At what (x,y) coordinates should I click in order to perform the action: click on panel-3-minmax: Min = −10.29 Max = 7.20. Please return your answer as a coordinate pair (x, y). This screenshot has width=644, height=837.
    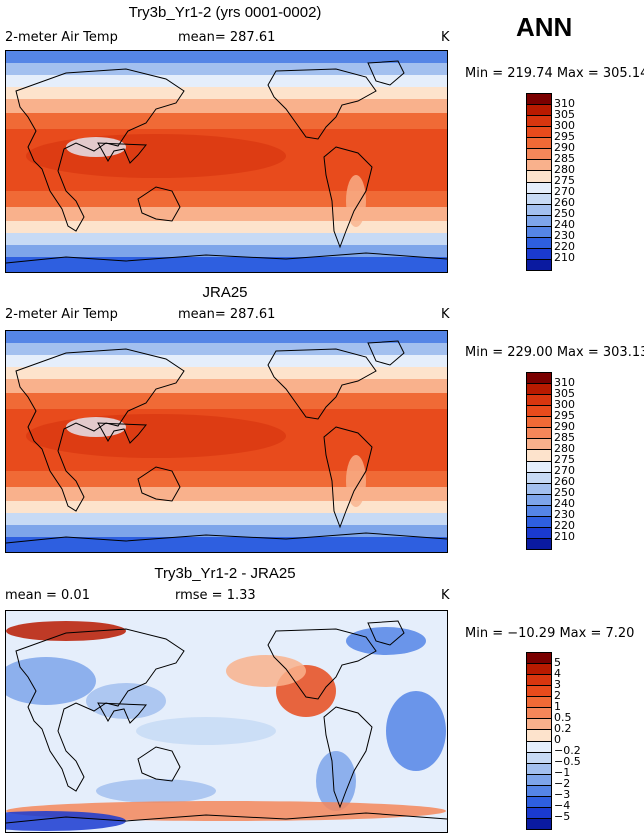
    Looking at the image, I should click on (550, 633).